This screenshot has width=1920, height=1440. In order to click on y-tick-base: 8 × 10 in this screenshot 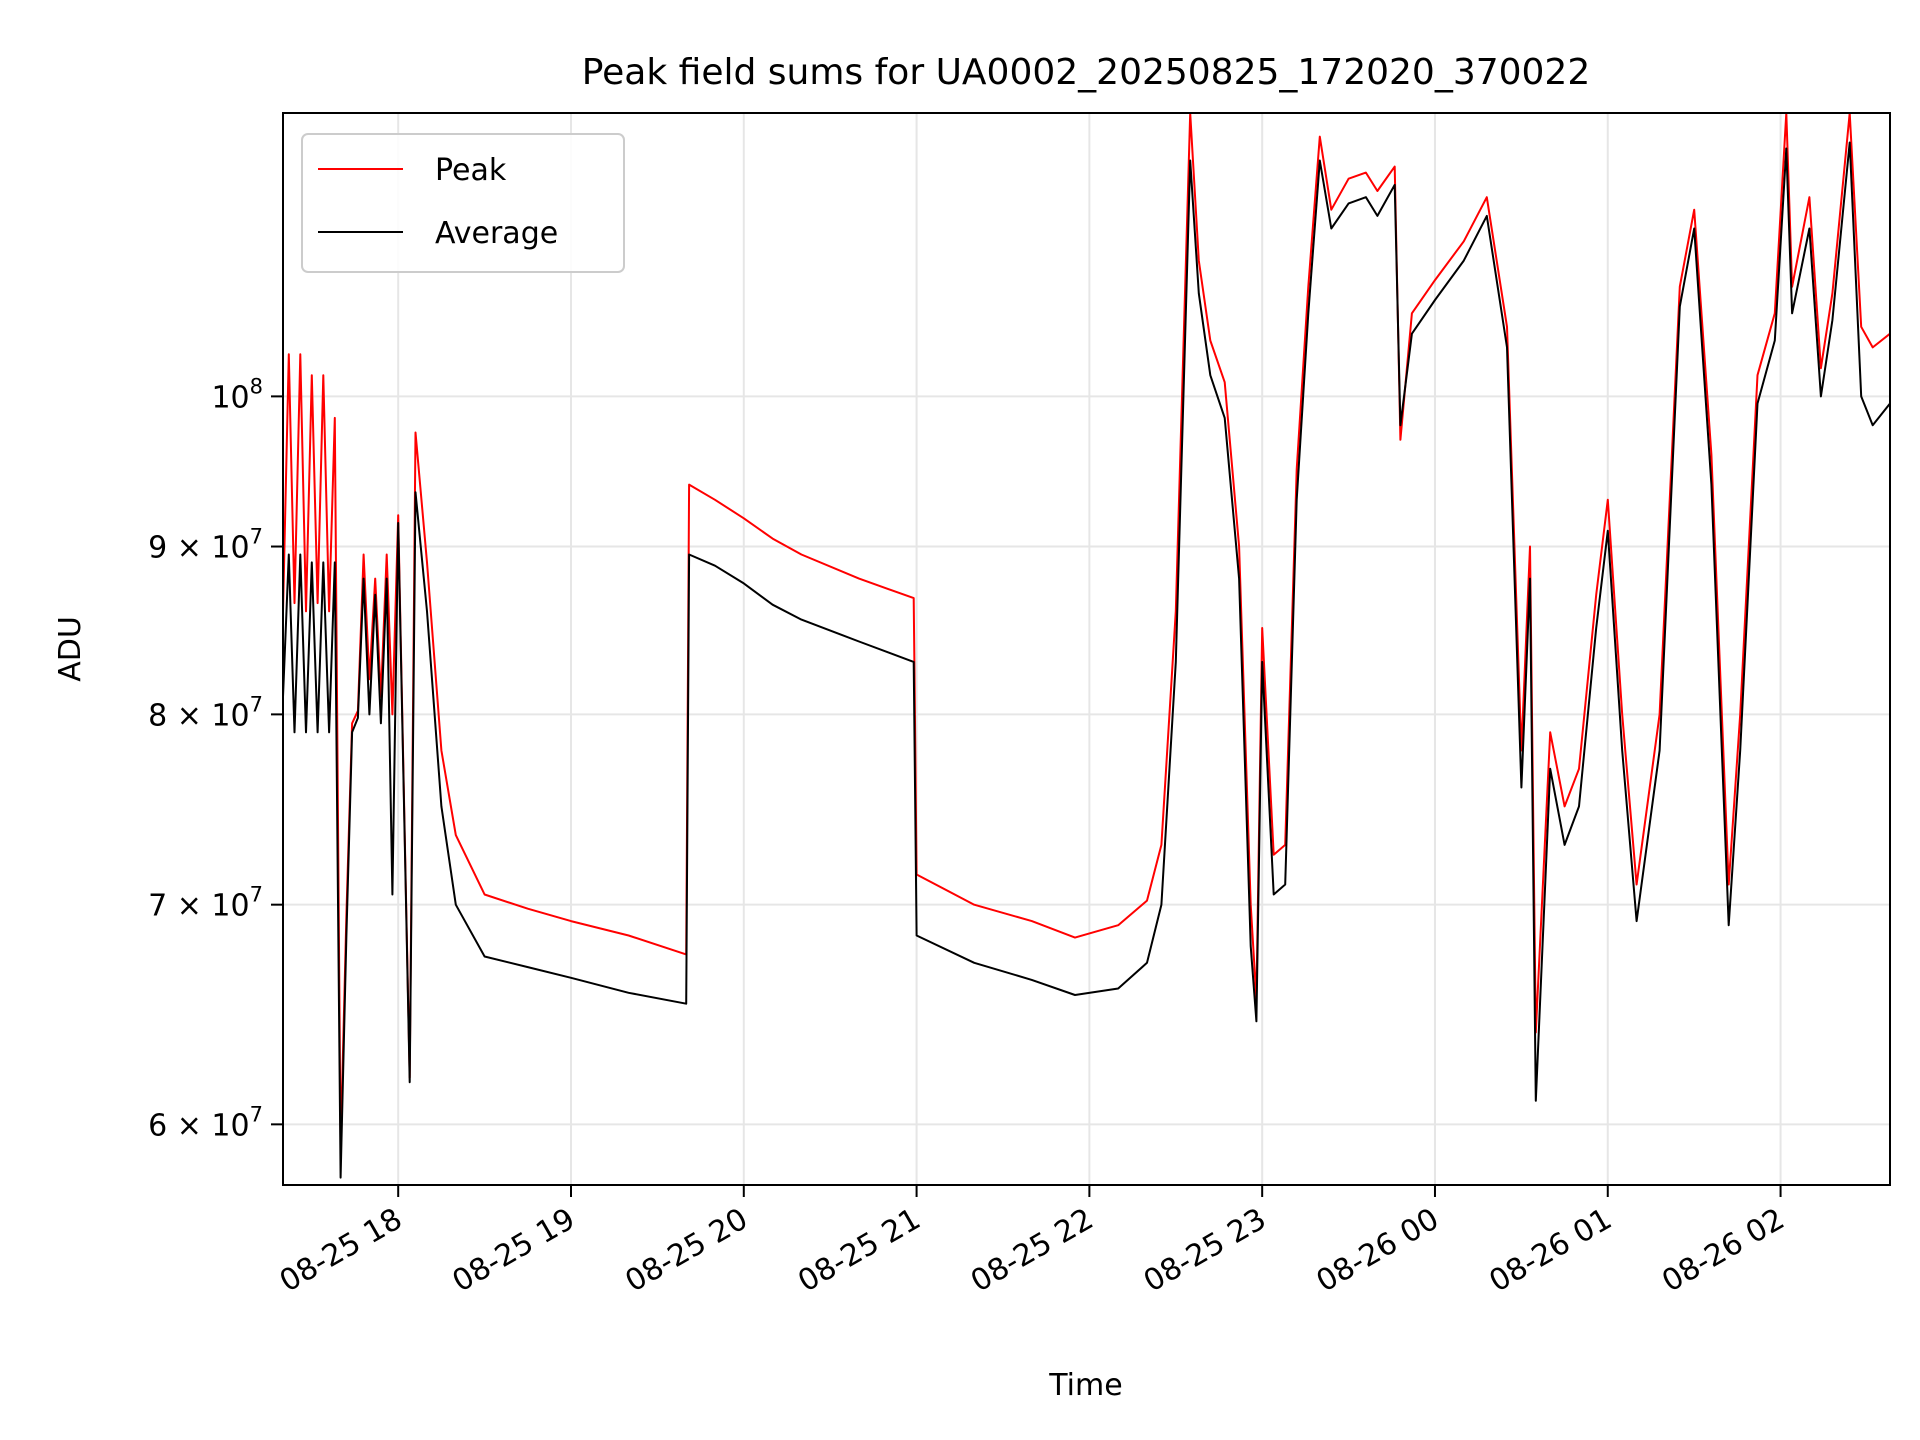, I will do `click(198, 715)`.